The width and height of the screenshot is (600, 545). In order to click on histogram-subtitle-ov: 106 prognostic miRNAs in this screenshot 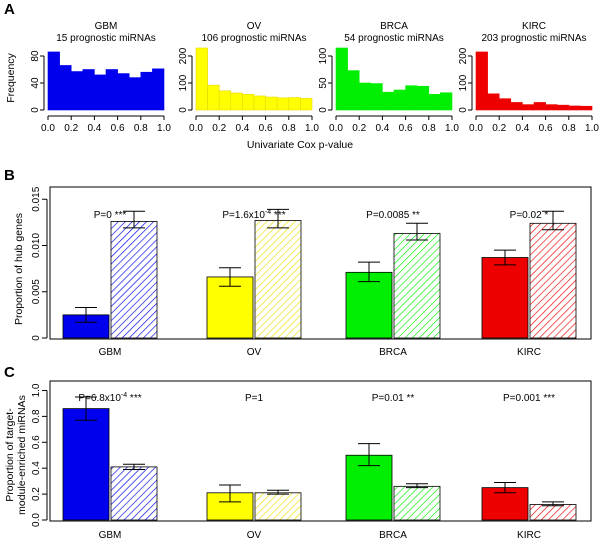, I will do `click(253, 38)`.